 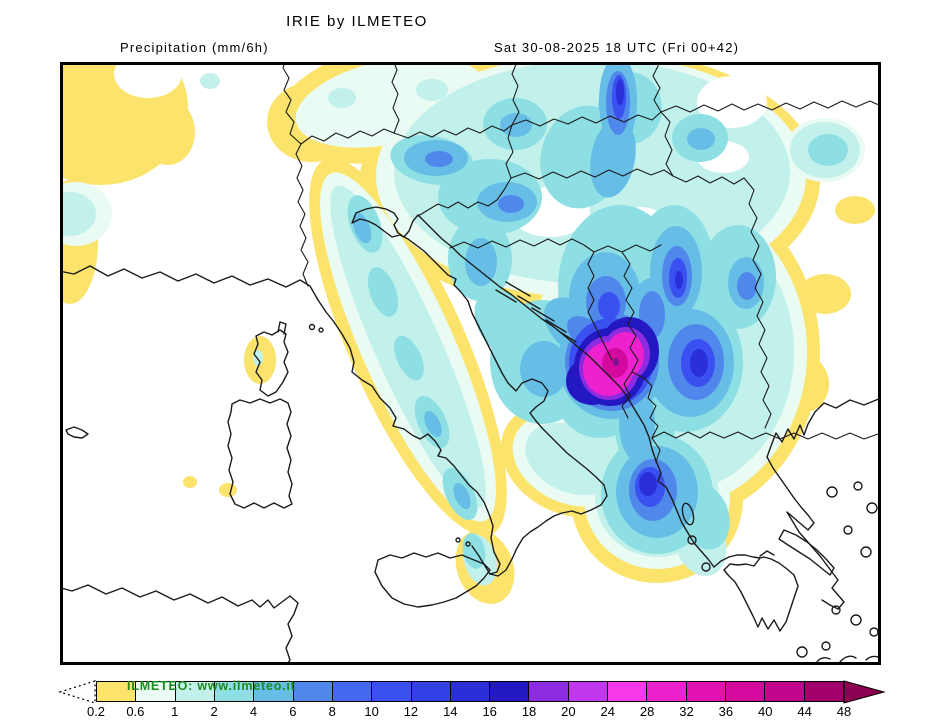 I want to click on border-serbia, so click(x=627, y=308).